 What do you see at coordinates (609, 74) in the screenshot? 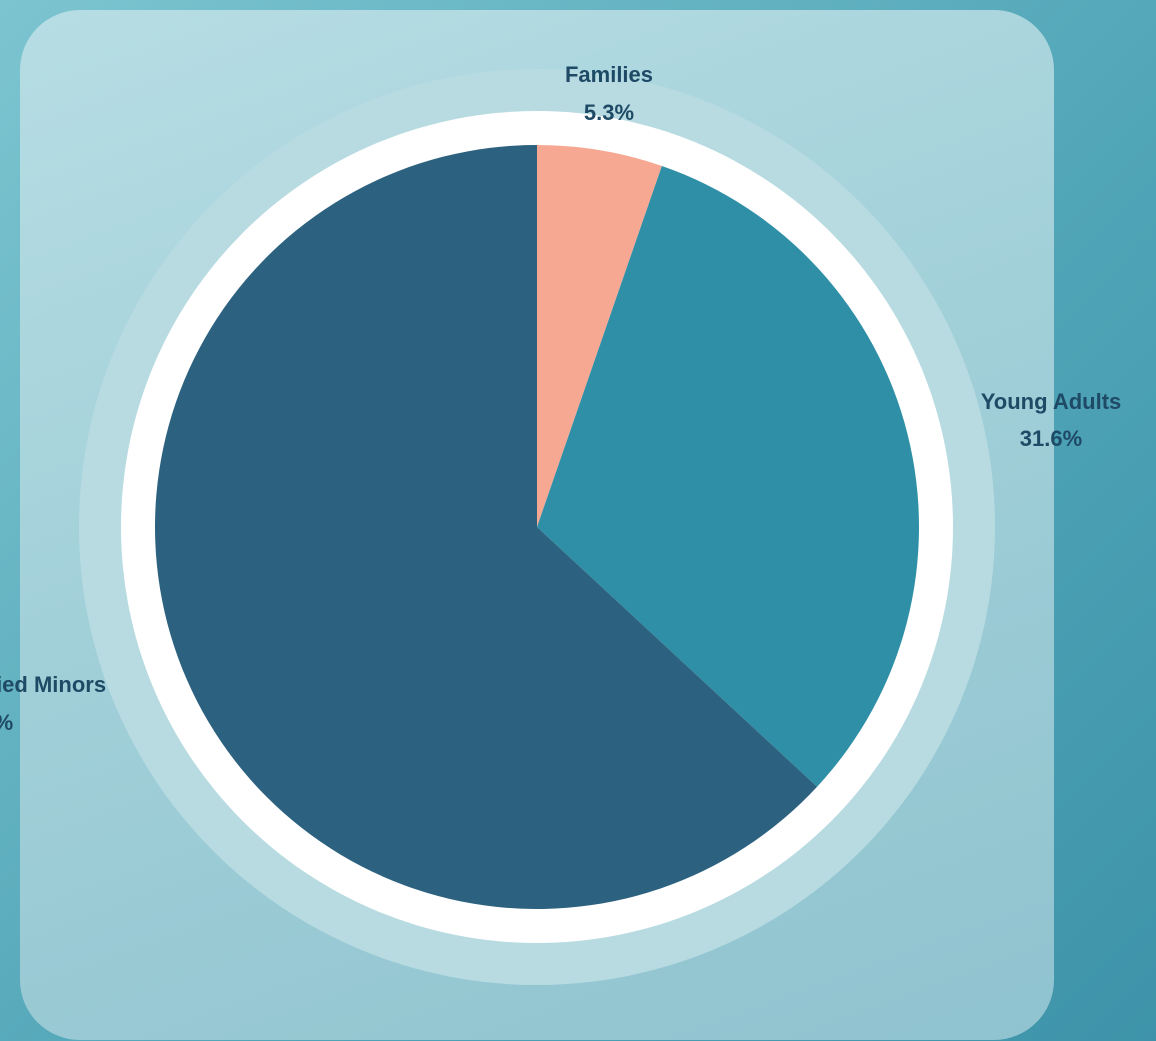
I see `slice-label: Families` at bounding box center [609, 74].